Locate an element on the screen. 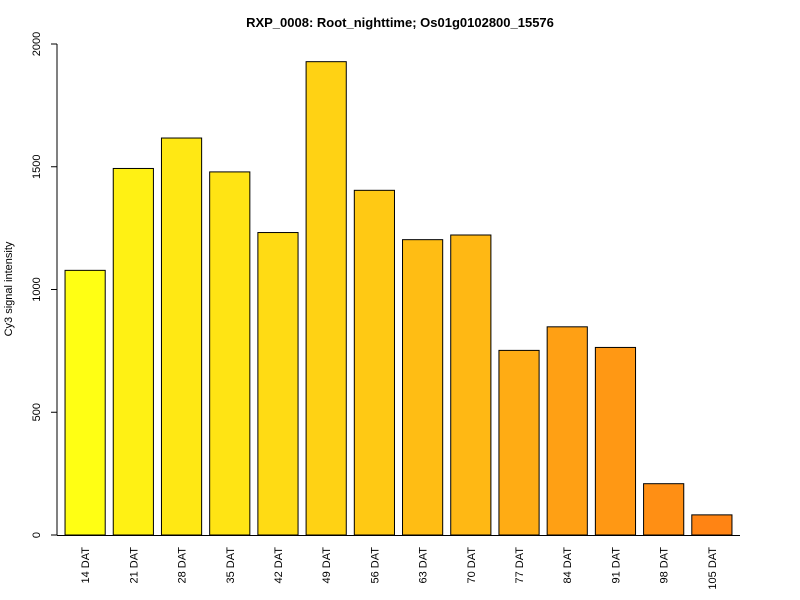  x-tick-label: 14 DAT is located at coordinates (86, 565).